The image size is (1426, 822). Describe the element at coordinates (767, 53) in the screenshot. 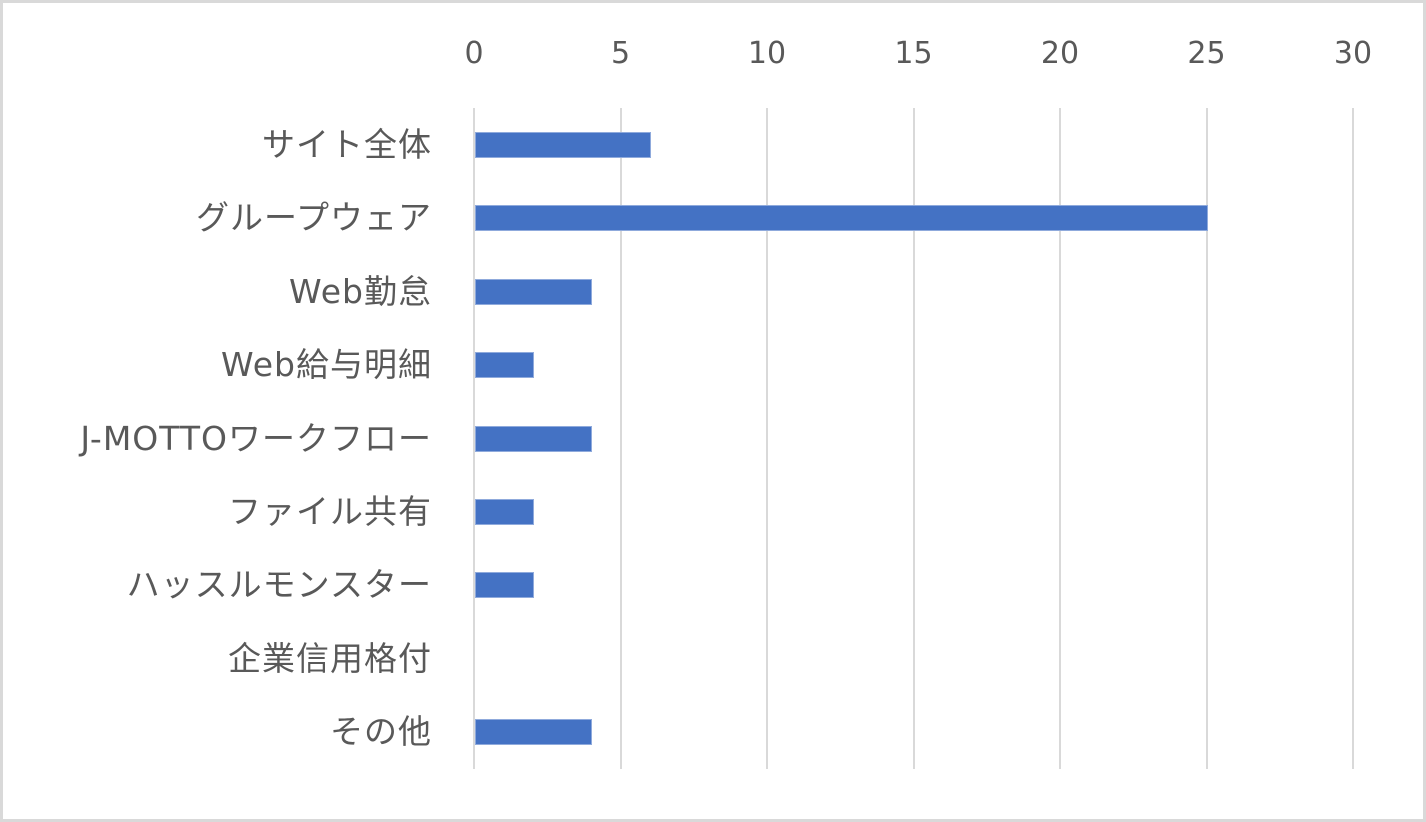

I see `x-tick-label: 10` at that location.